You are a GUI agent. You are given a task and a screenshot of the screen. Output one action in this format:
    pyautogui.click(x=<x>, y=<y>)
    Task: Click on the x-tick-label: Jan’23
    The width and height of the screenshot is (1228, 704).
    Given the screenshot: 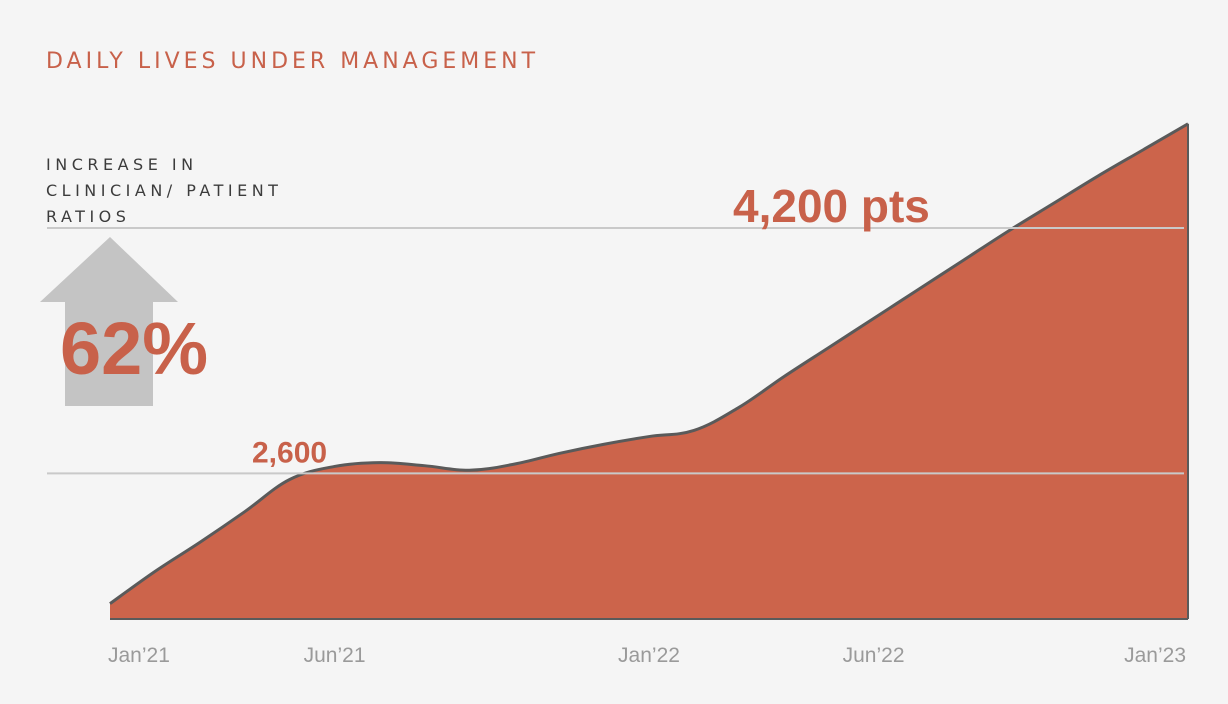 What is the action you would take?
    pyautogui.click(x=1155, y=655)
    